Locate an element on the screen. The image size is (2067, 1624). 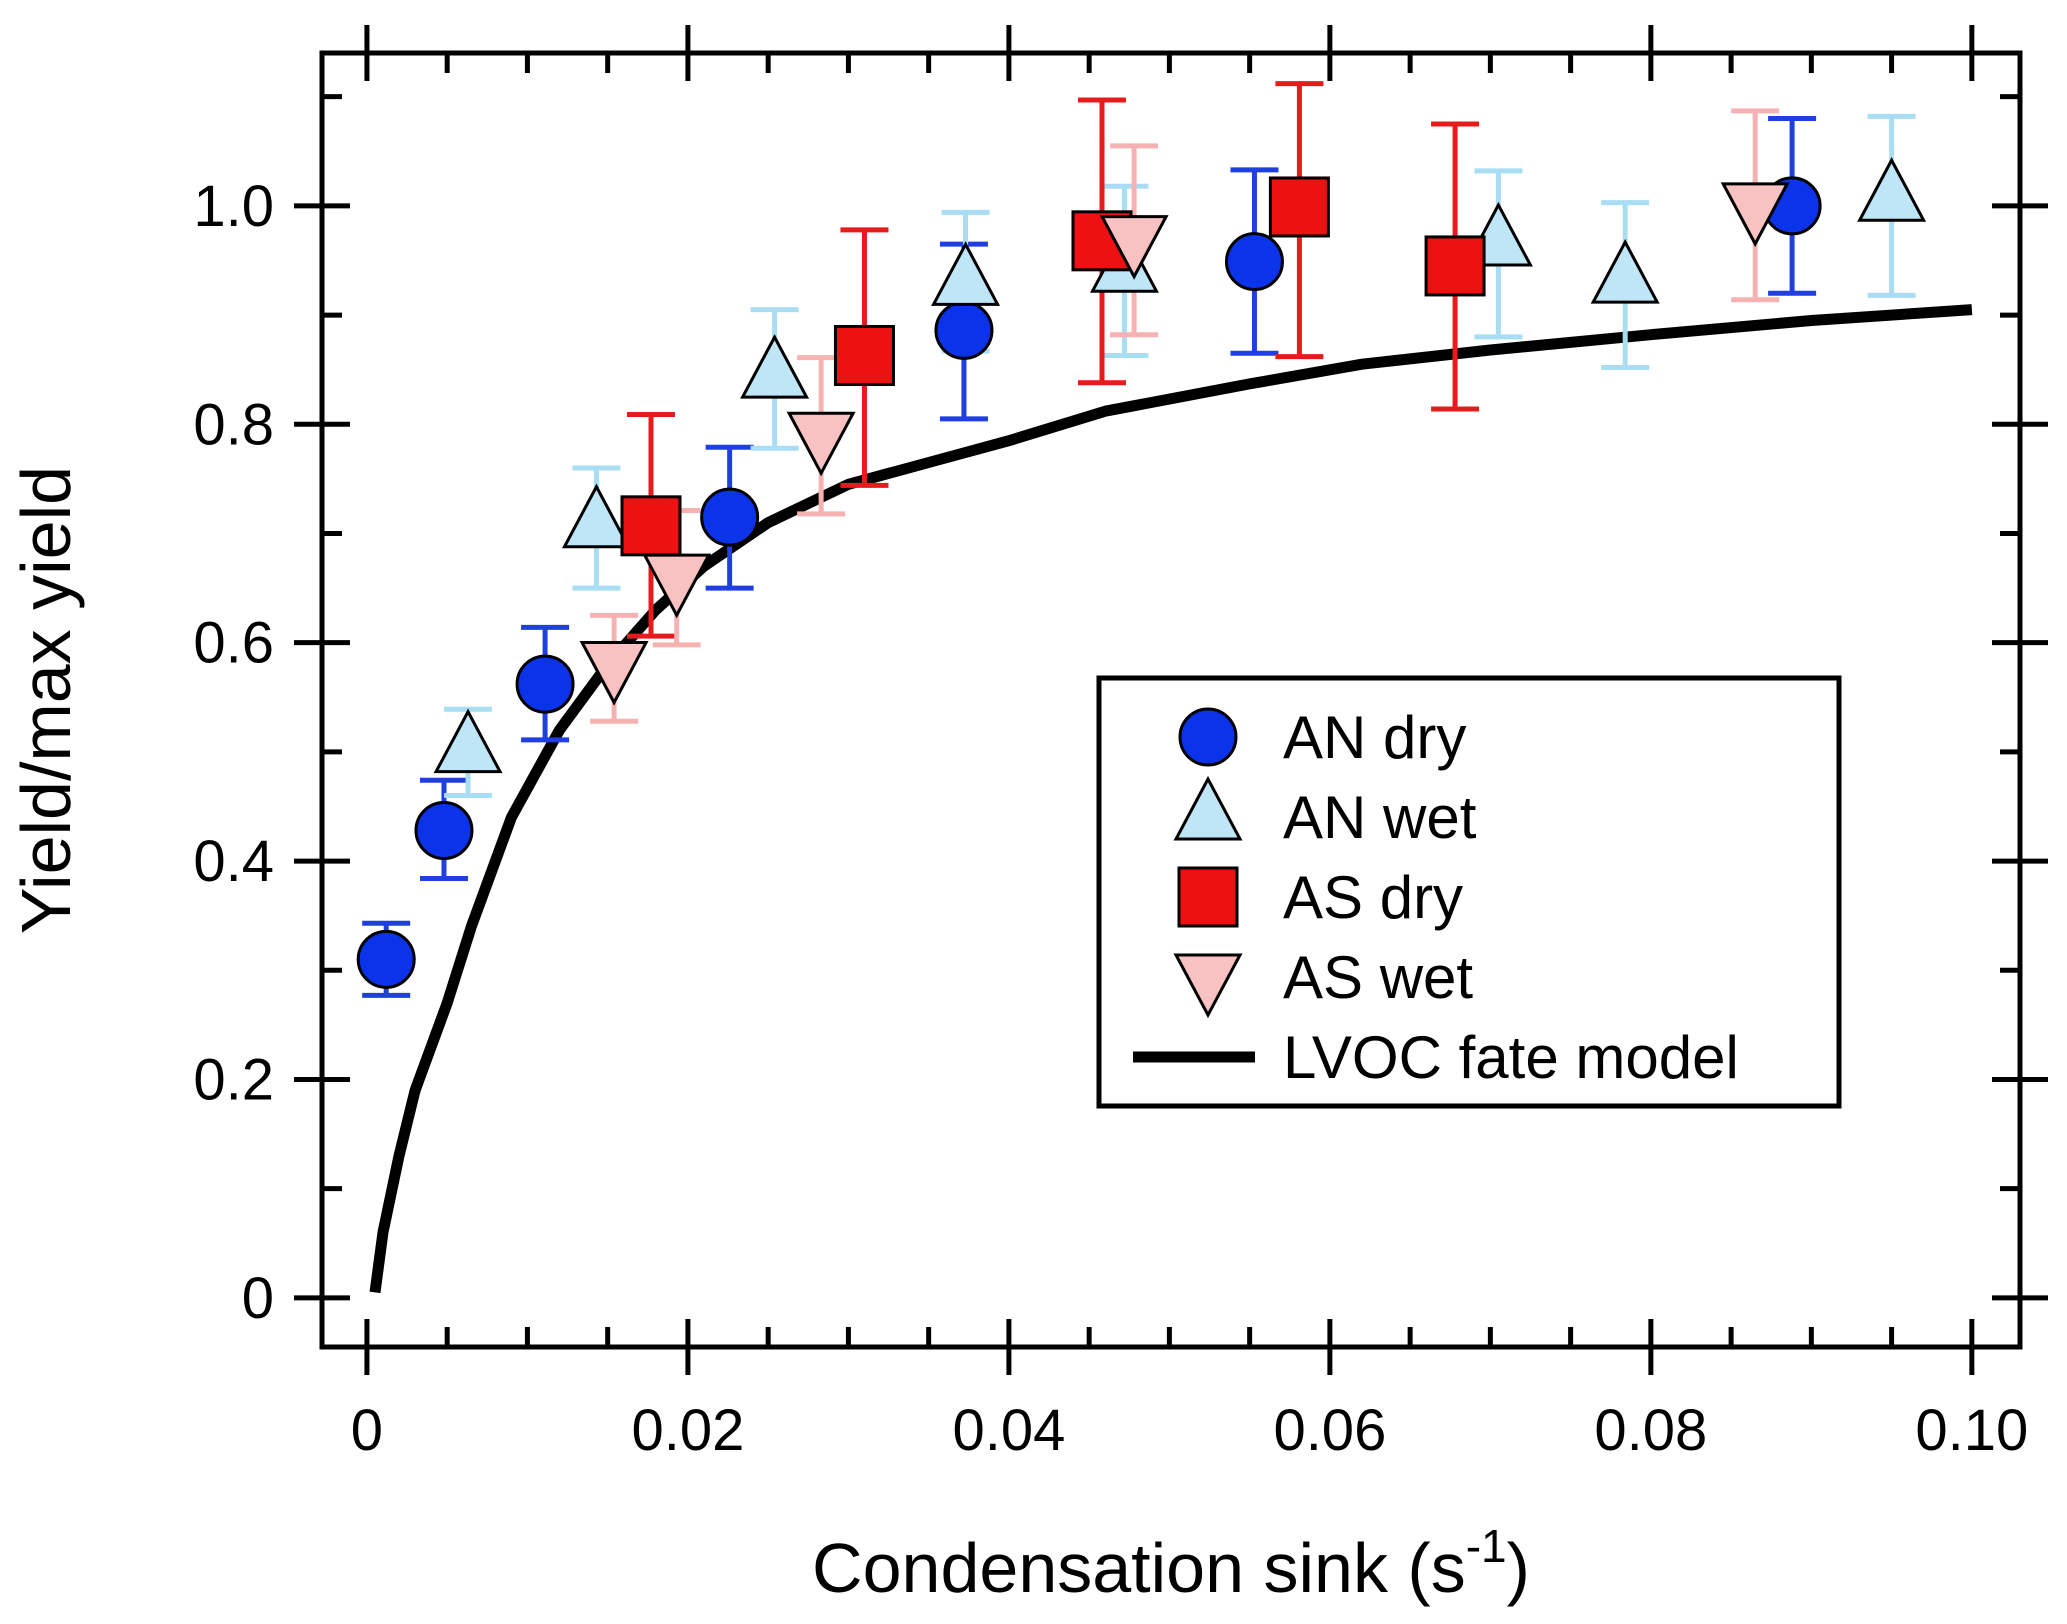
x-axis-title: Condensation sink (s-1) is located at coordinates (1171, 1563).